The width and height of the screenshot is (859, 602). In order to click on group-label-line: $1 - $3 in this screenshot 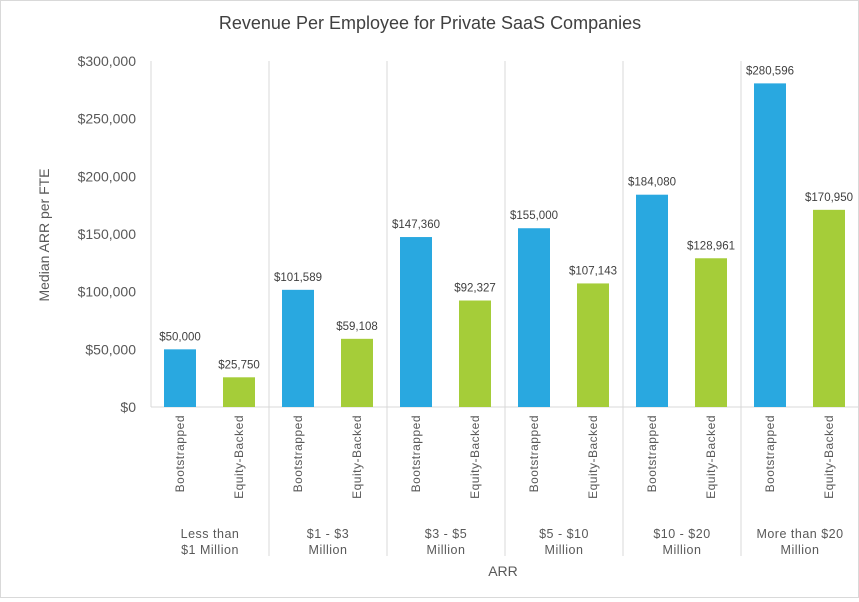, I will do `click(328, 534)`.